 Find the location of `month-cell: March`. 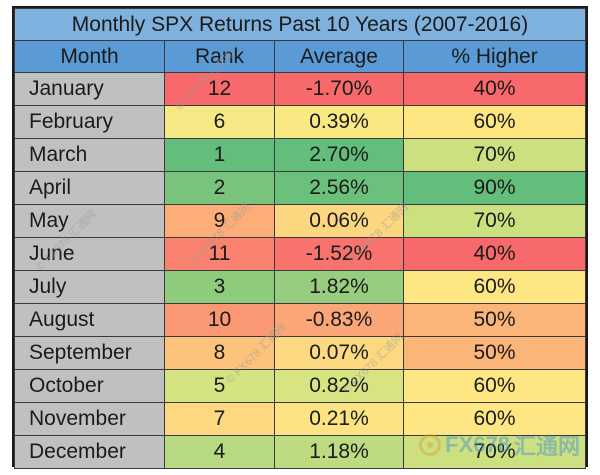

month-cell: March is located at coordinates (89, 155).